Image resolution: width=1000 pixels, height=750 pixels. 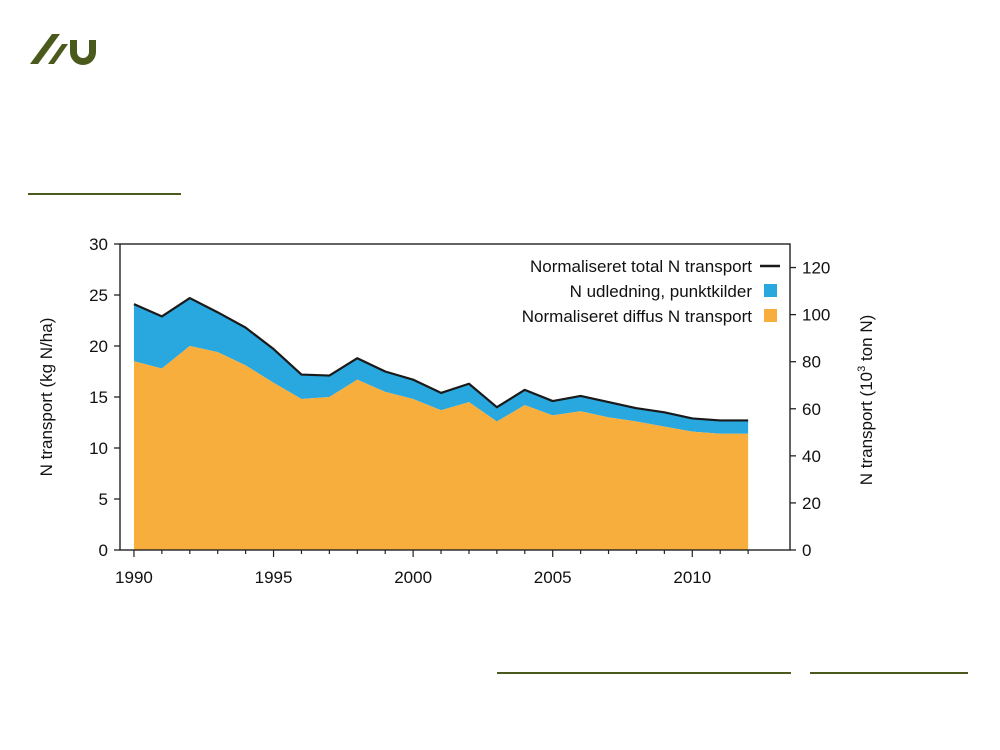 What do you see at coordinates (811, 456) in the screenshot?
I see `y2-tick-label: 40` at bounding box center [811, 456].